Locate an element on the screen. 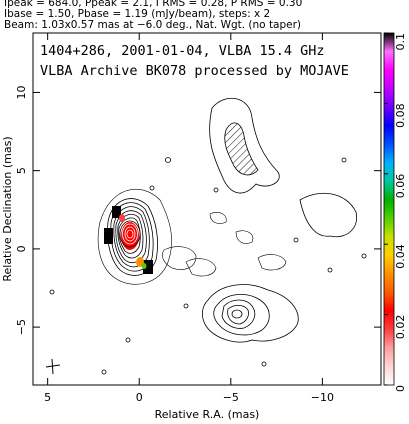 Image resolution: width=409 pixels, height=424 pixels. x-tick-label: −10 is located at coordinates (322, 397).